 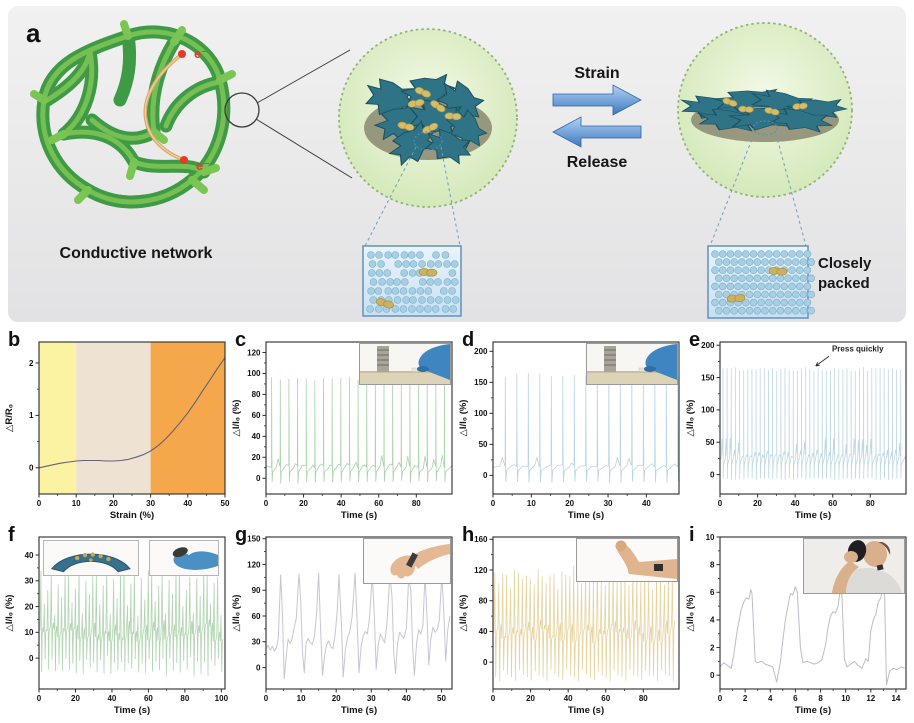 What do you see at coordinates (584, 623) in the screenshot?
I see `panel-h-trace` at bounding box center [584, 623].